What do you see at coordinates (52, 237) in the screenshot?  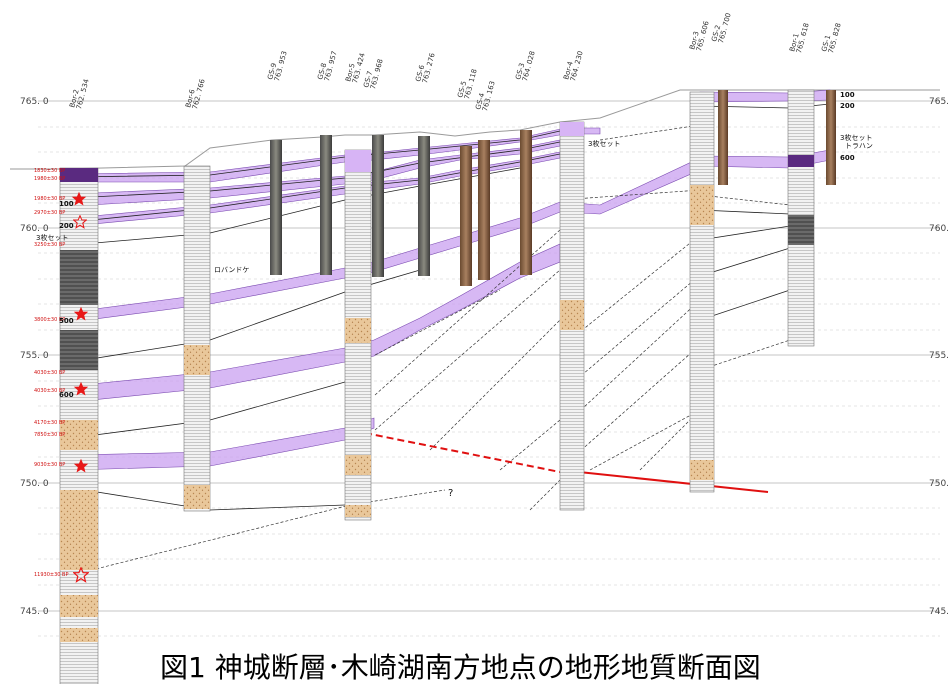 I see `note-three-set-left: 3枚セット` at bounding box center [52, 237].